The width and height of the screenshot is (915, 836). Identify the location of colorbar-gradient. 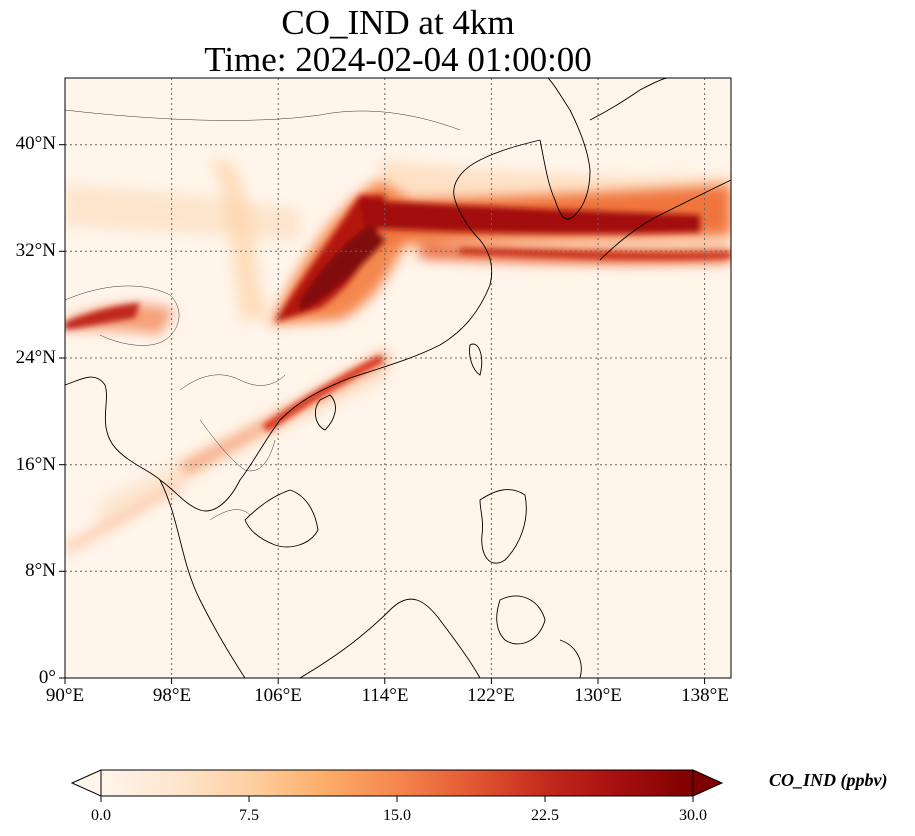
(397, 783).